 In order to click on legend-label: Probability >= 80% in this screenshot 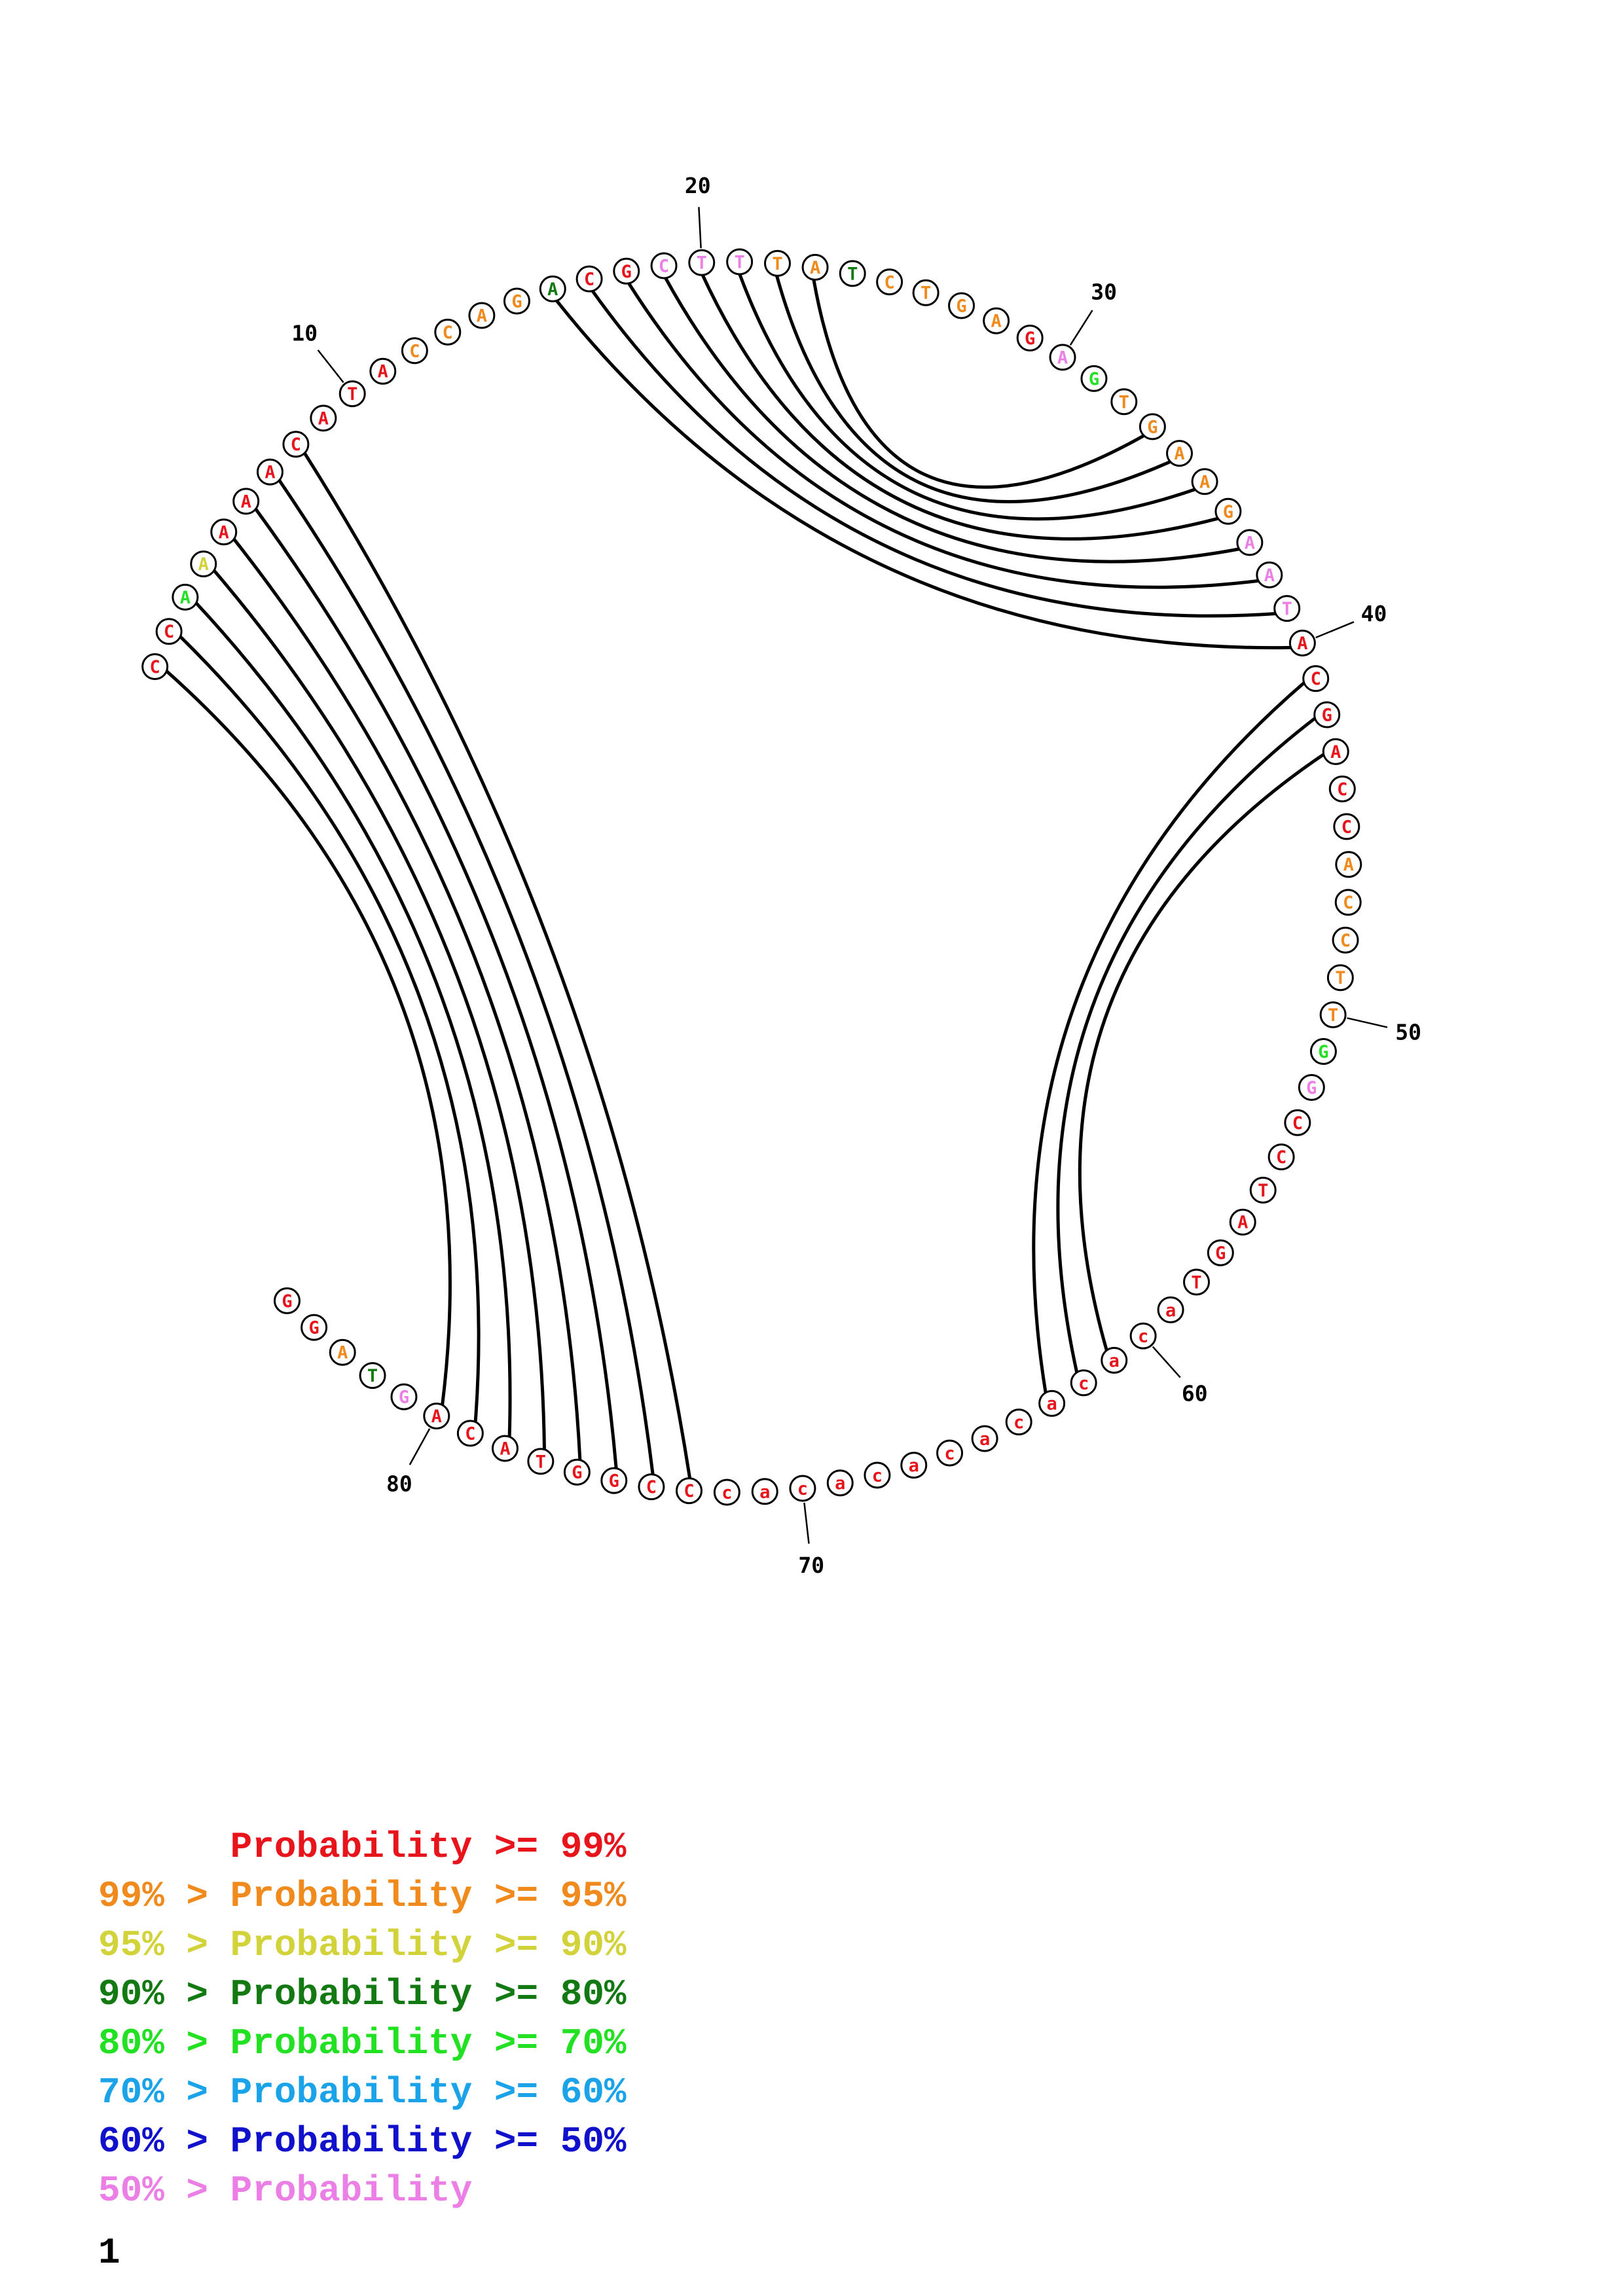, I will do `click(428, 1994)`.